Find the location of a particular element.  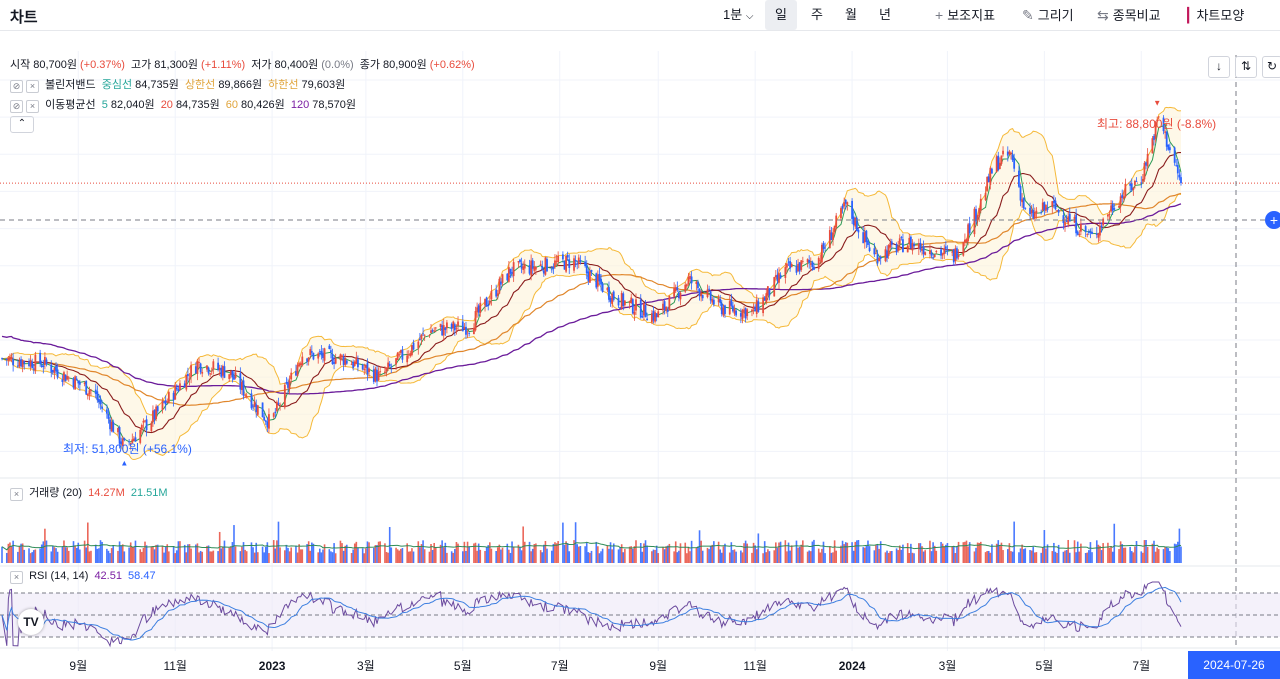

chartstyle-button: ┃ 차트모양 is located at coordinates (1214, 15).